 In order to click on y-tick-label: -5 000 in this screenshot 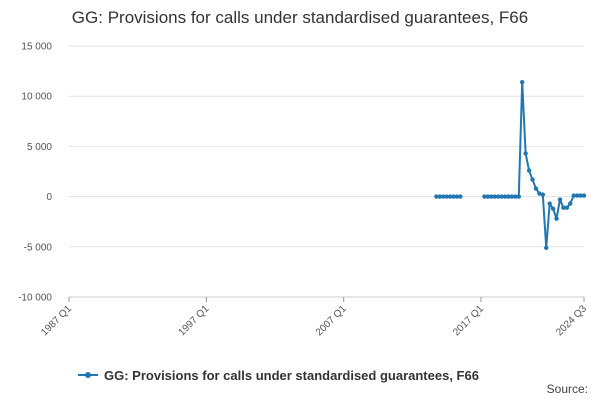, I will do `click(38, 247)`.